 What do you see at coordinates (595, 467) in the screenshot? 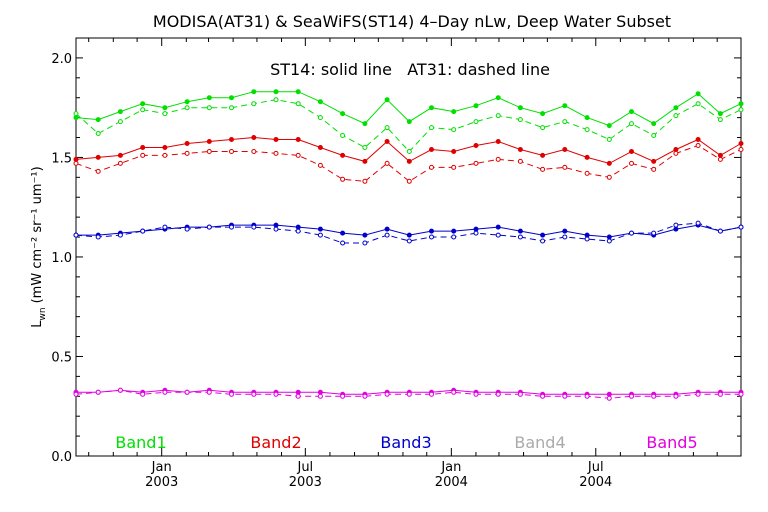
I see `x-tick-label-month: Jul` at bounding box center [595, 467].